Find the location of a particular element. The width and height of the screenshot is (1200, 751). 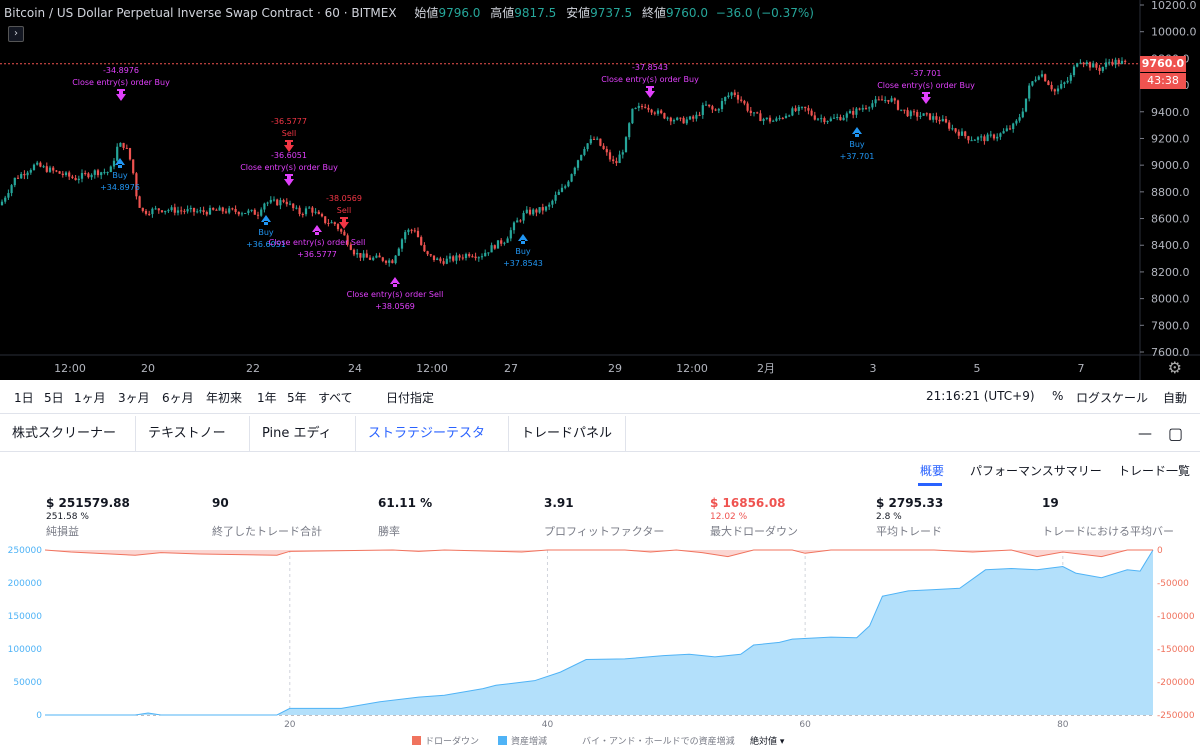

tab-overview: 概要 is located at coordinates (932, 471).